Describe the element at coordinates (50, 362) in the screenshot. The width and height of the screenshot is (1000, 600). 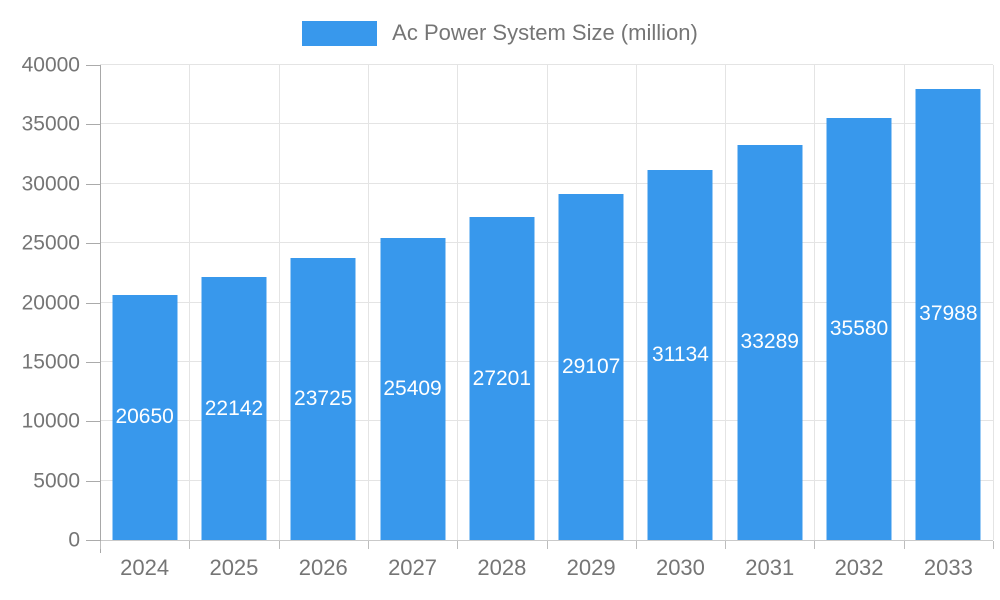
I see `y-tick-label: 15000` at that location.